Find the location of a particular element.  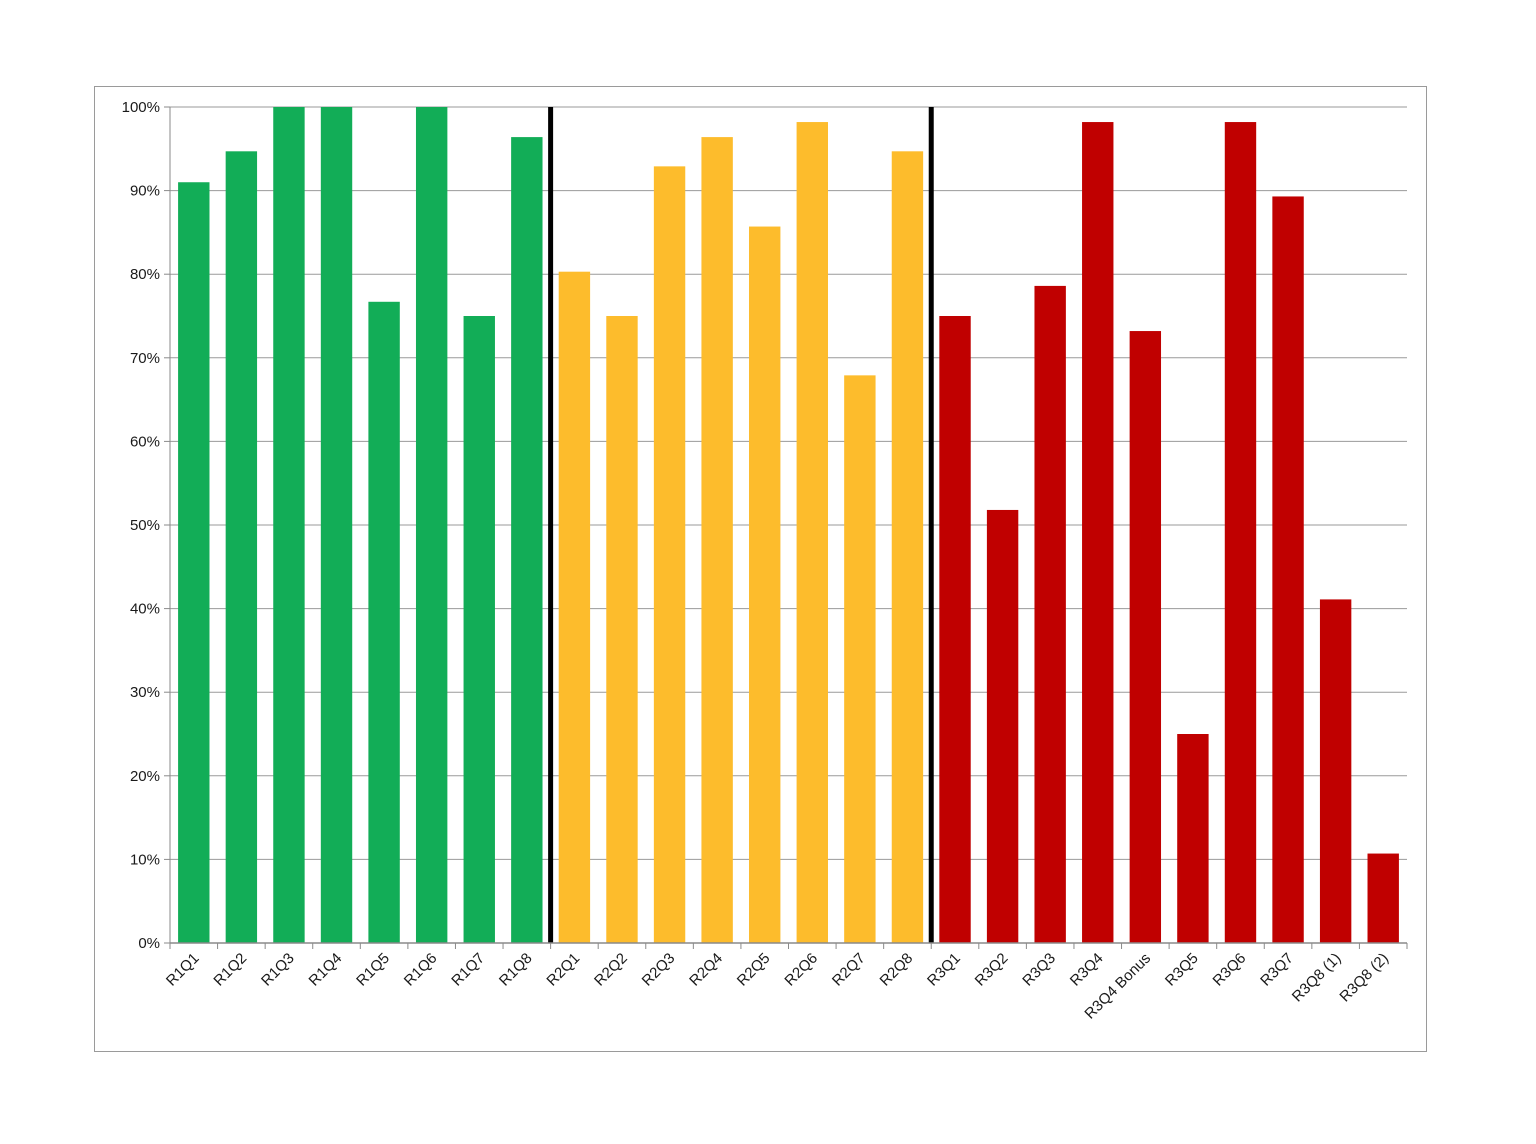

x-category-label: R2Q8 is located at coordinates (897, 970).